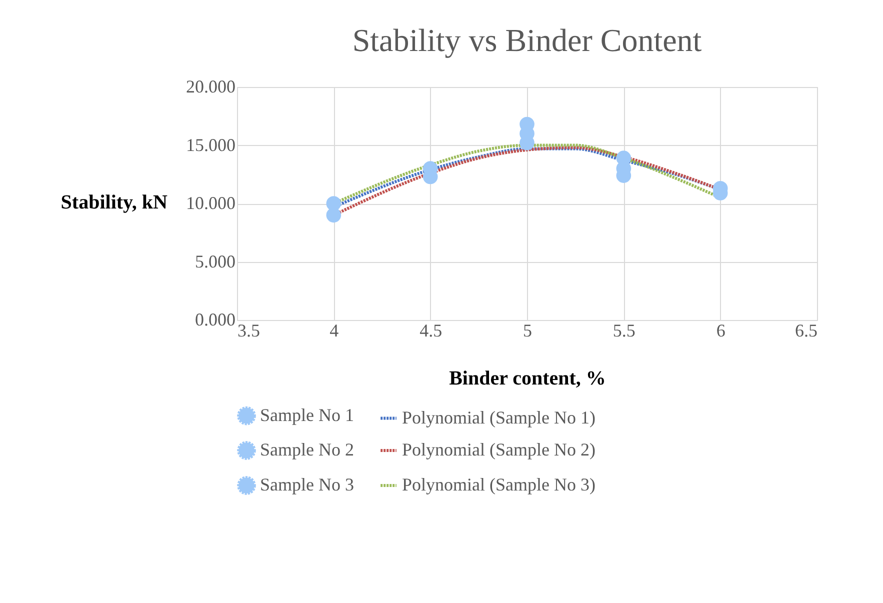  What do you see at coordinates (307, 414) in the screenshot?
I see `legend-label: Sample No 1` at bounding box center [307, 414].